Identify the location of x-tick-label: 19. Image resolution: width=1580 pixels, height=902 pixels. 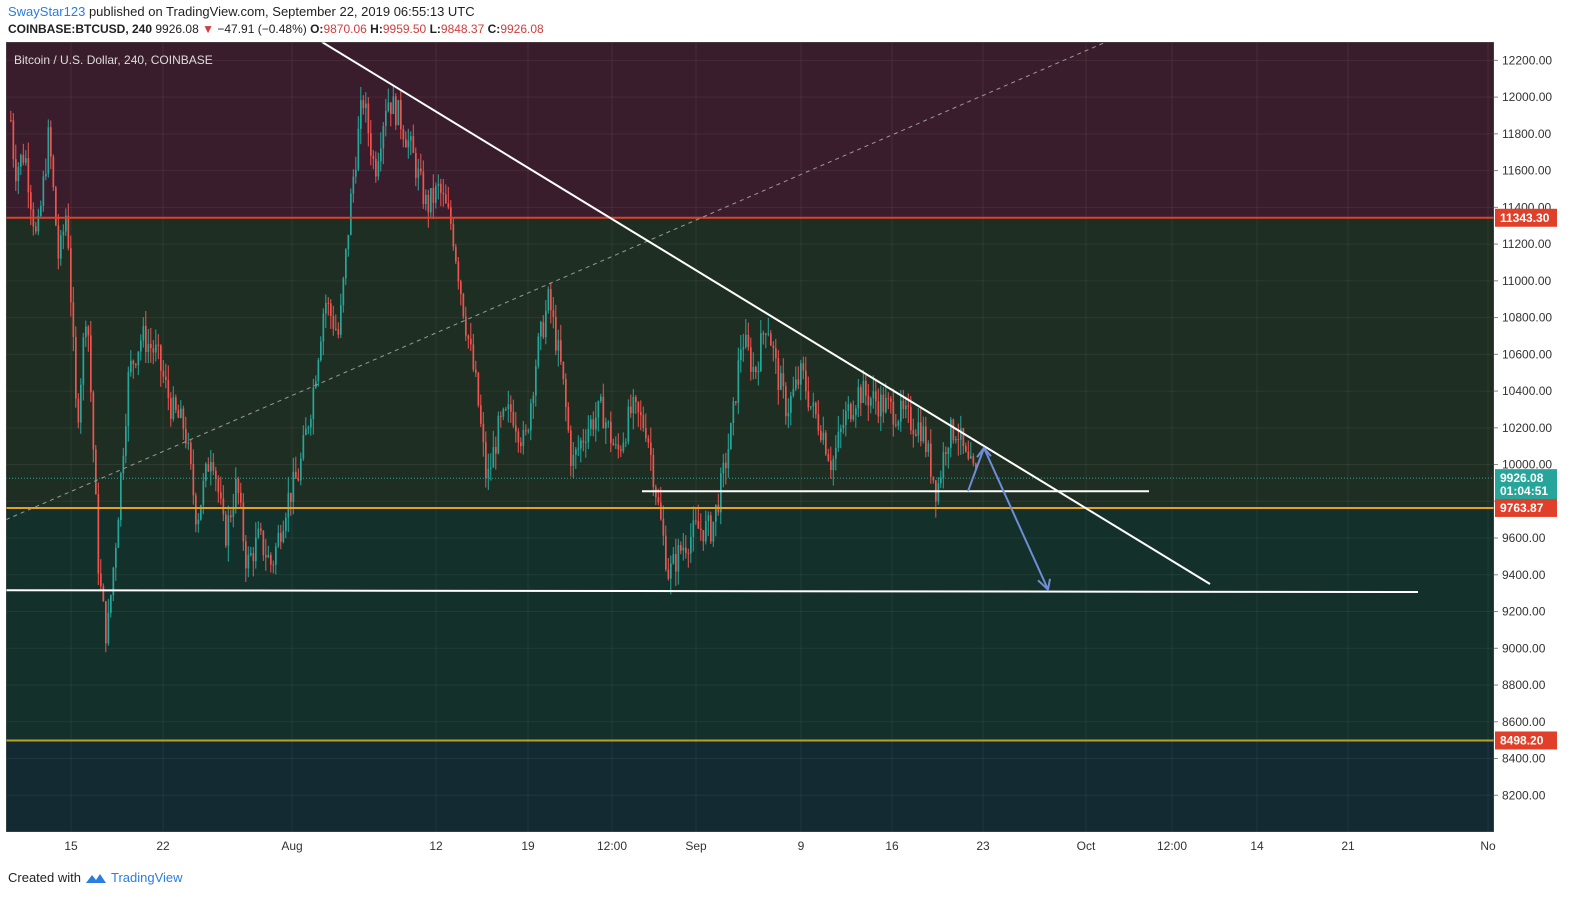
(528, 846).